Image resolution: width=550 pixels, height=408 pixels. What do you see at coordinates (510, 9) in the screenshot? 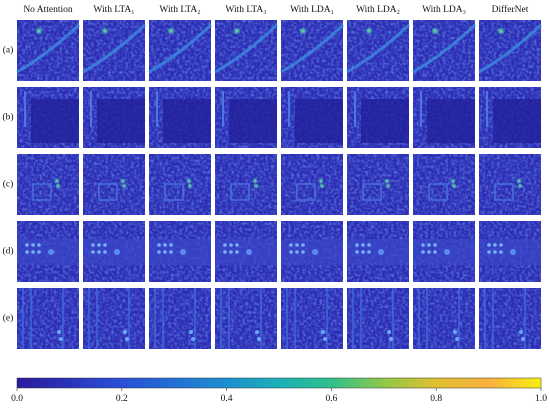
I see `column-header: DifferNet` at bounding box center [510, 9].